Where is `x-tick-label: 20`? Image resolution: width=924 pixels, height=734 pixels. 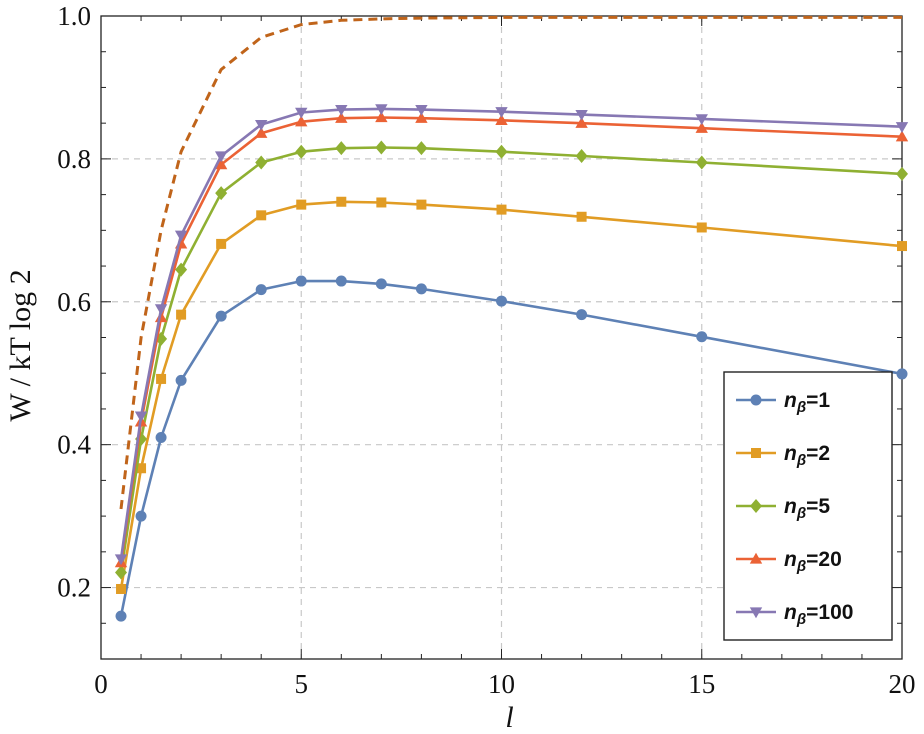 x-tick-label: 20 is located at coordinates (902, 684).